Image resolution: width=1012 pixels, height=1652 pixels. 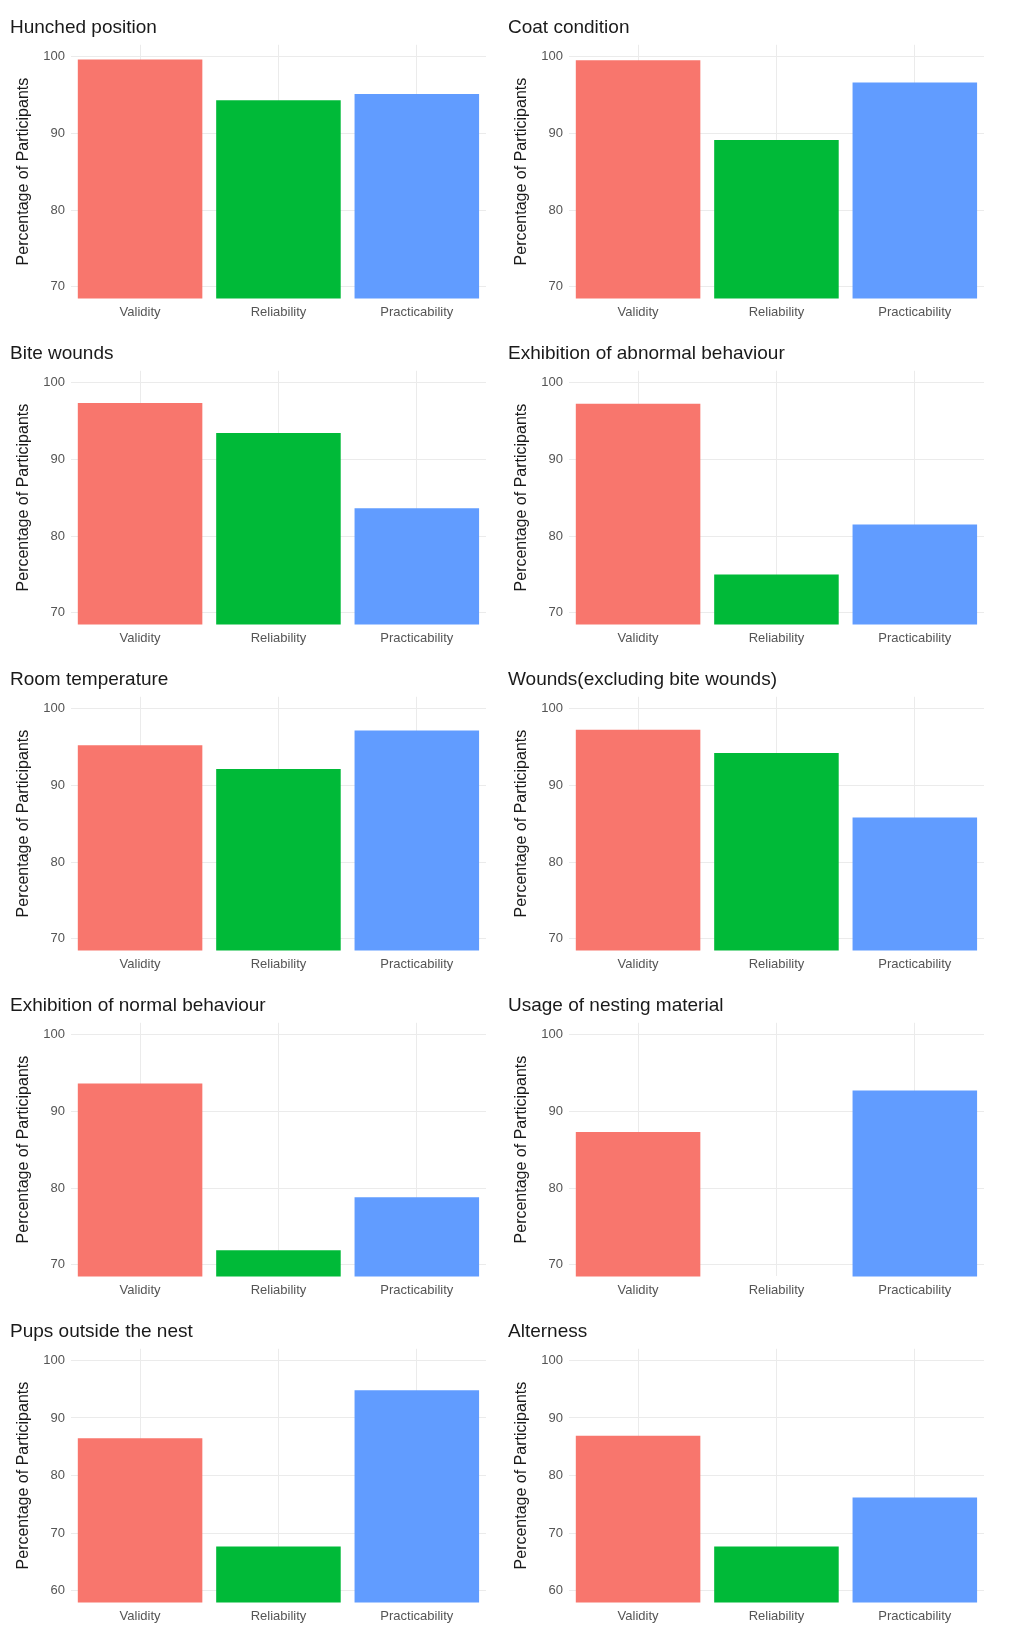 I want to click on chart-title: Room temperature, so click(x=89, y=678).